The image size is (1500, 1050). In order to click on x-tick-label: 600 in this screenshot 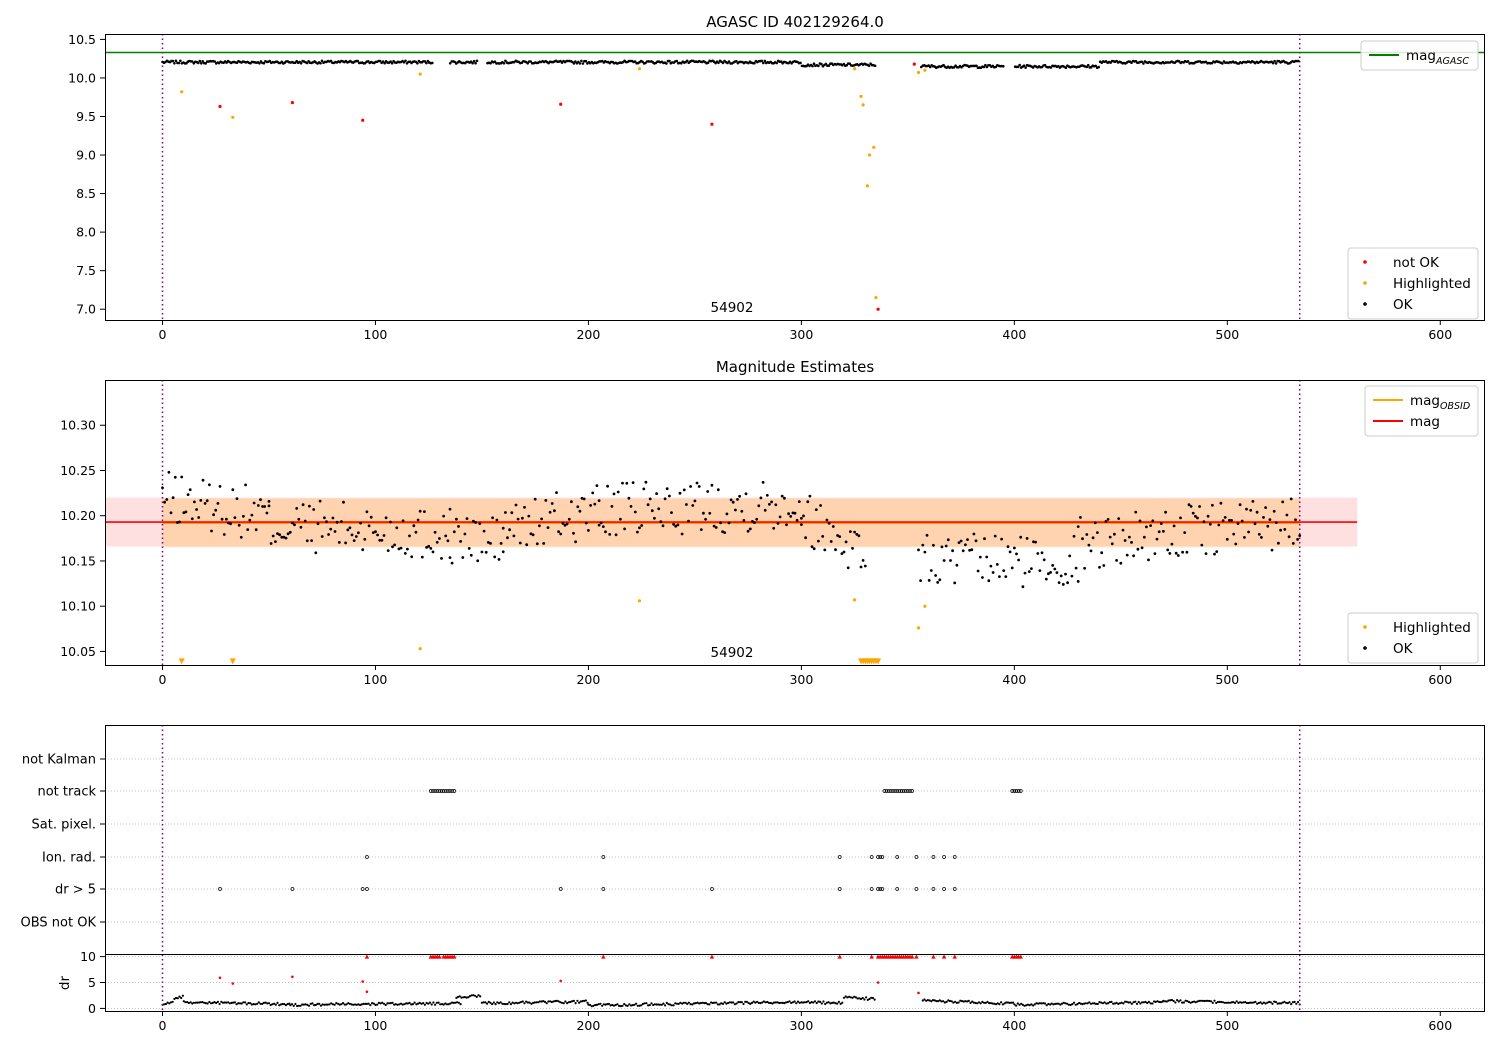, I will do `click(1440, 334)`.